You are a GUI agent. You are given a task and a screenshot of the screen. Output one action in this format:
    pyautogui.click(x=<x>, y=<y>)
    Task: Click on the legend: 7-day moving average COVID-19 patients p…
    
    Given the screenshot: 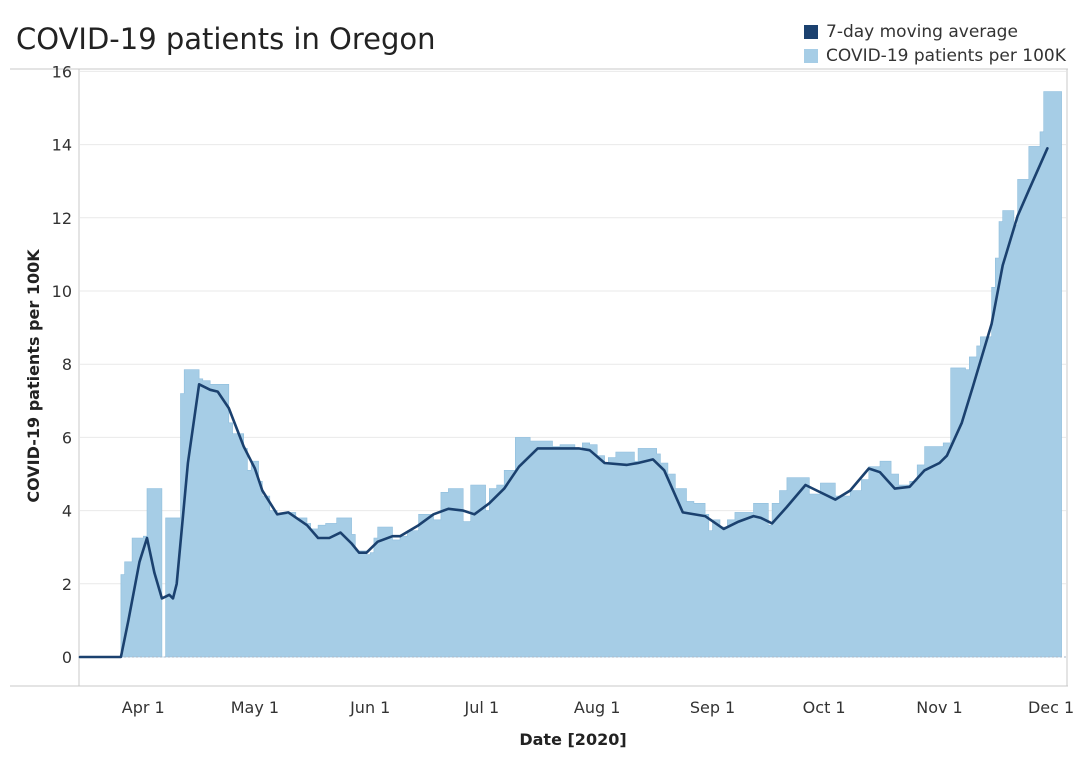 What is the action you would take?
    pyautogui.click(x=935, y=44)
    